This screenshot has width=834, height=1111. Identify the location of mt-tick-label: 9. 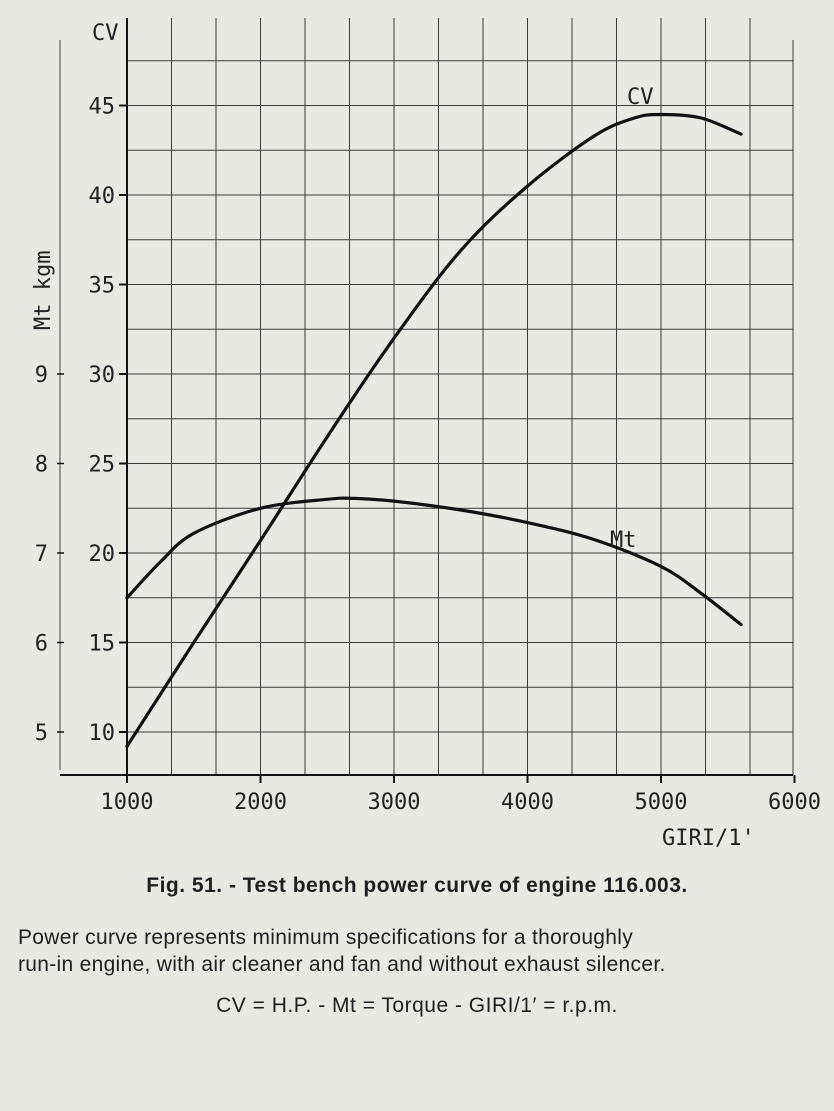
(41, 375).